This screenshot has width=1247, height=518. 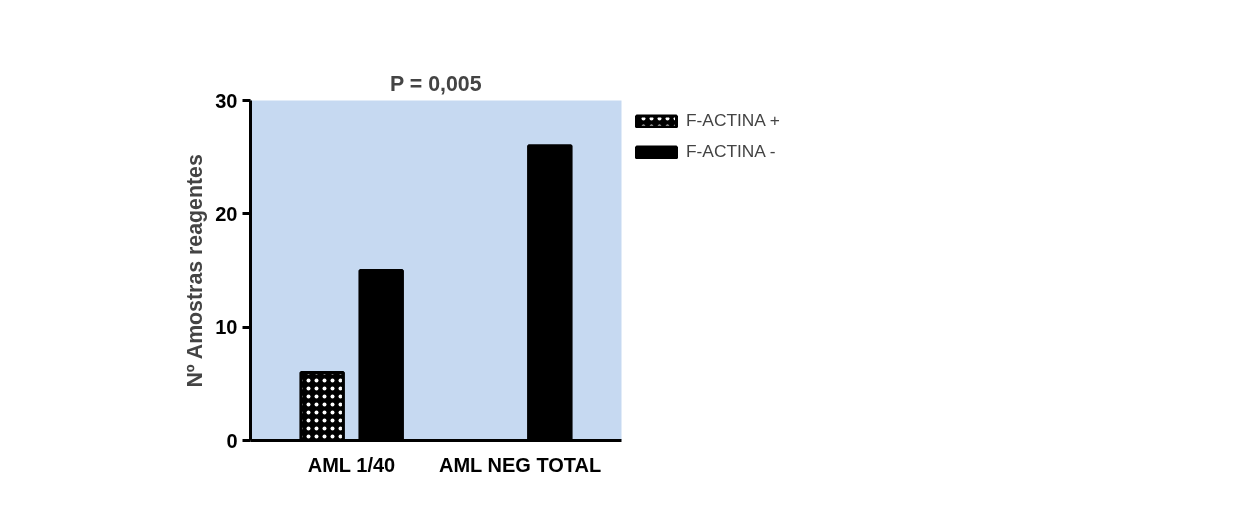 What do you see at coordinates (436, 83) in the screenshot?
I see `chart-title: P = 0,005` at bounding box center [436, 83].